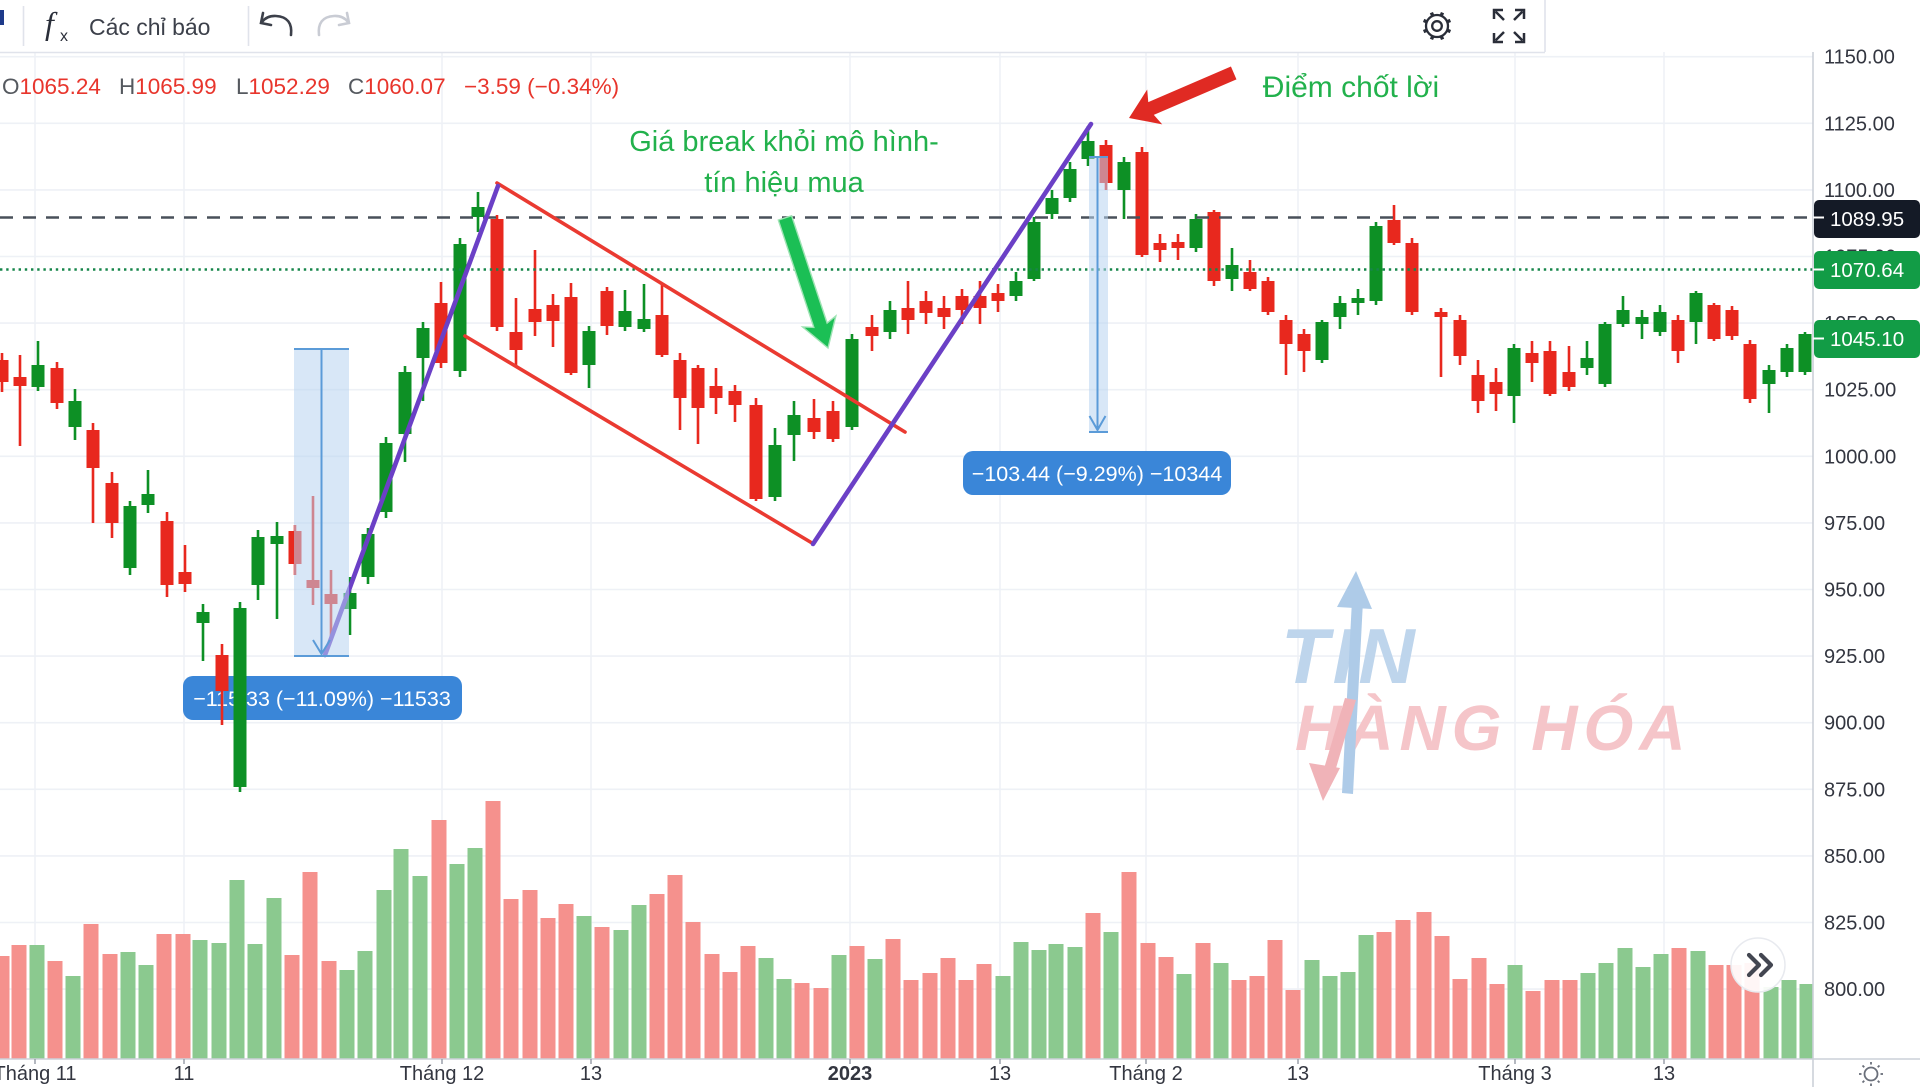  I want to click on svg-text: Các chỉ báo, so click(149, 27).